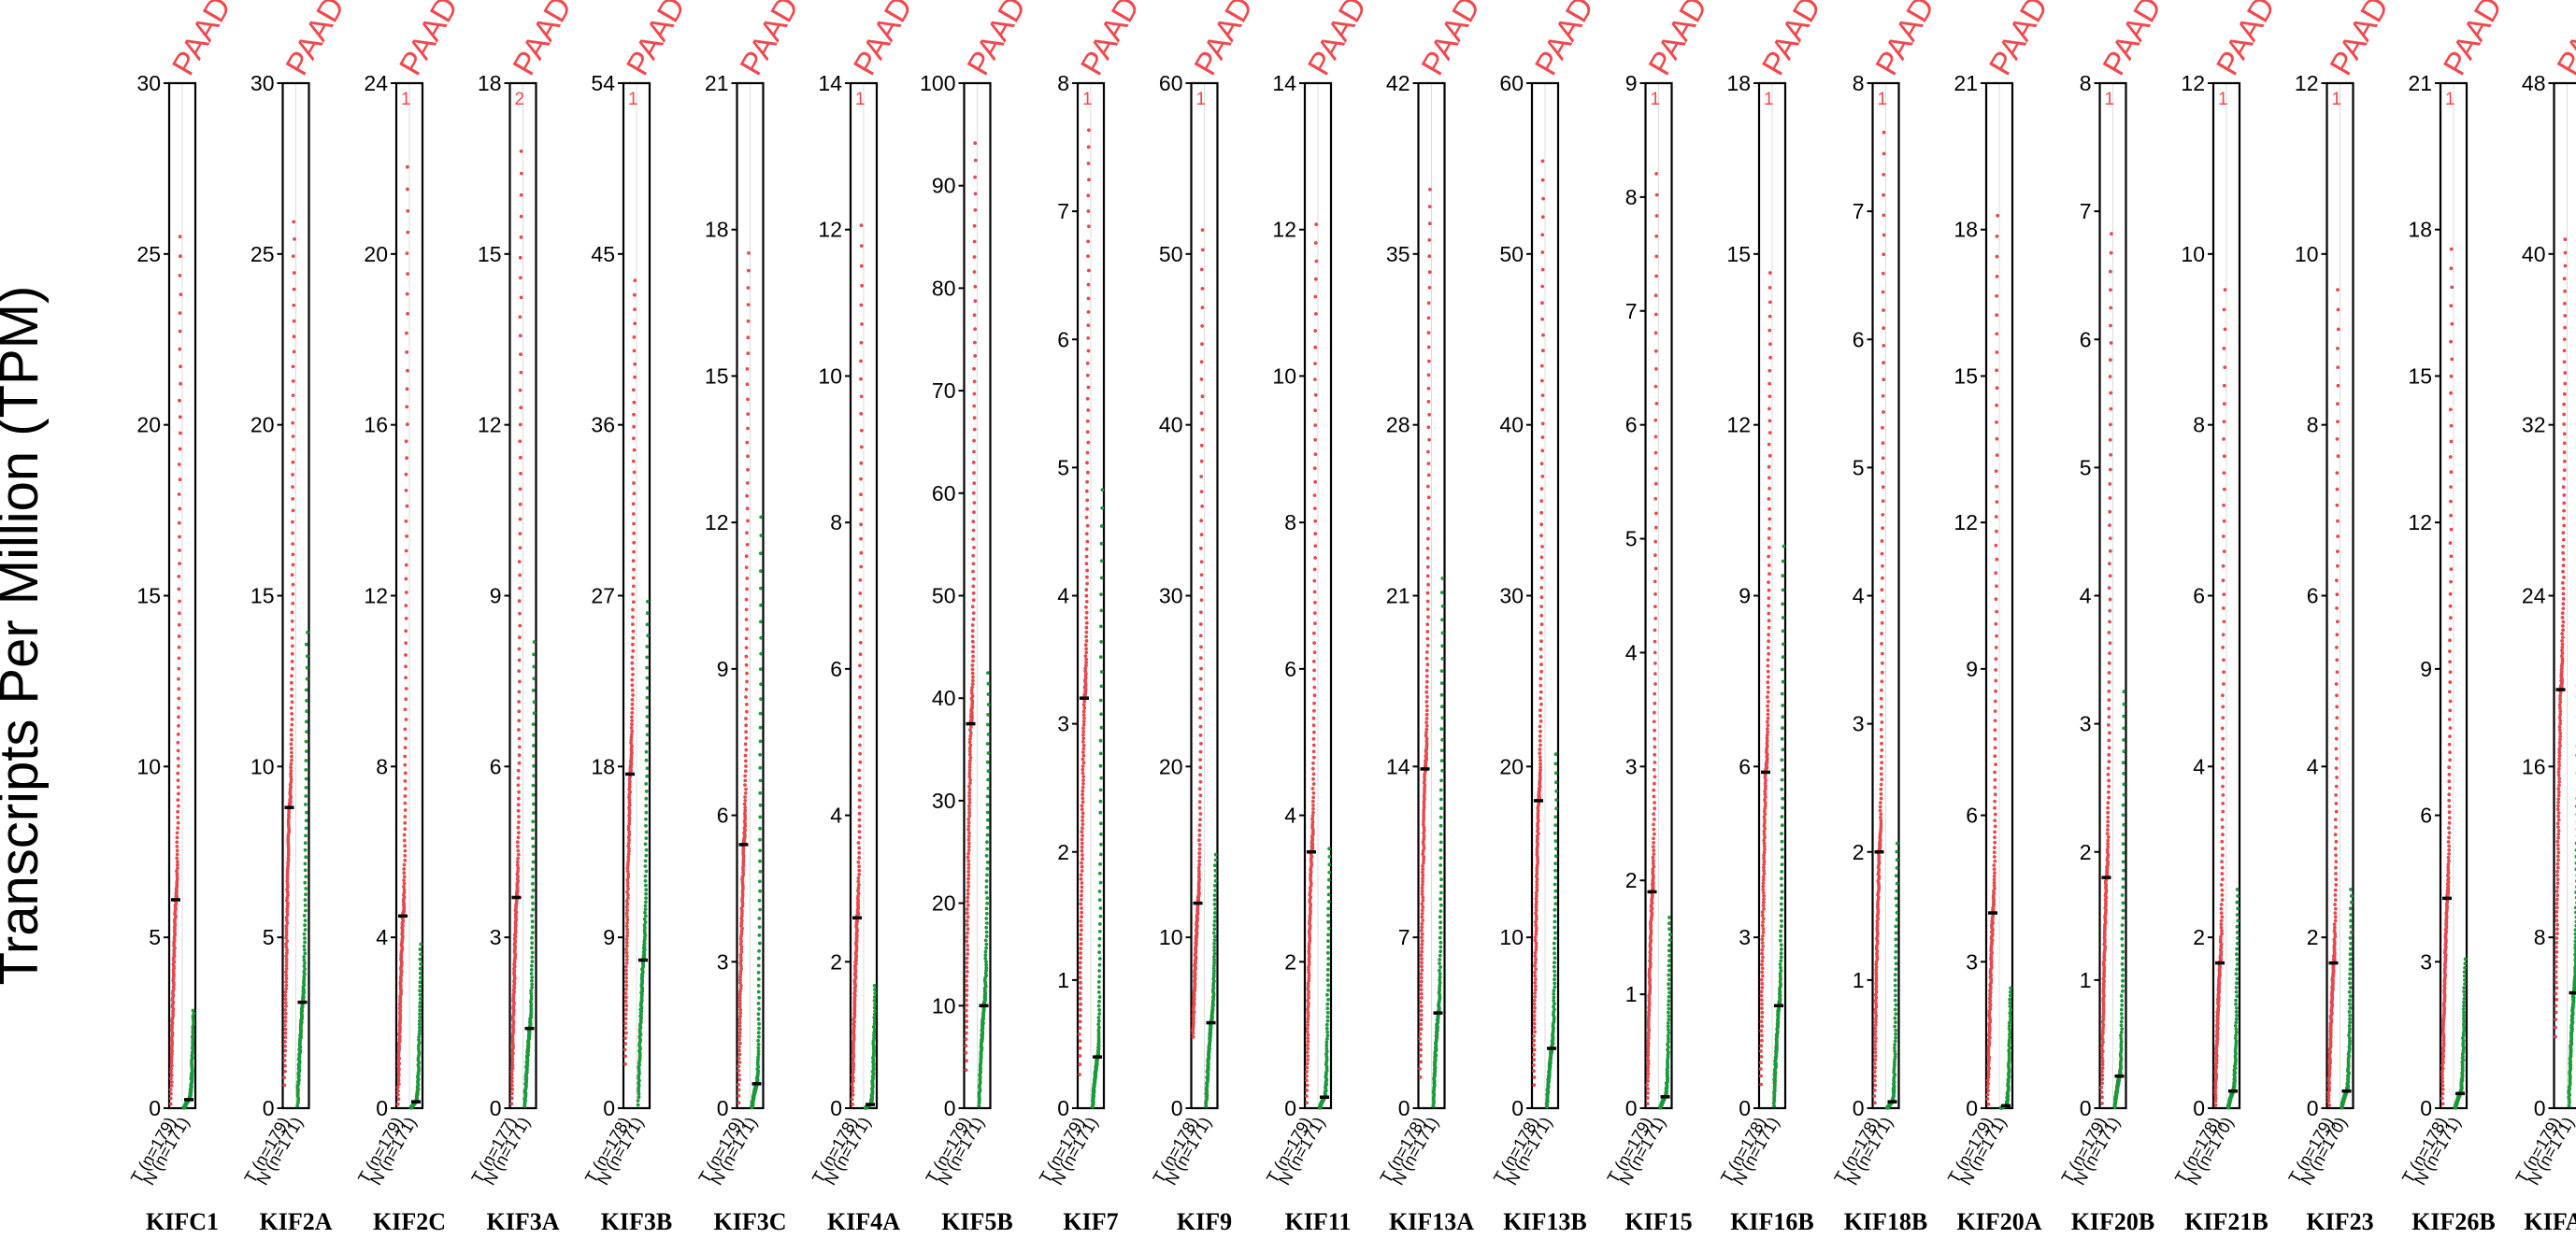  I want to click on y-tick-label: 3, so click(1631, 766).